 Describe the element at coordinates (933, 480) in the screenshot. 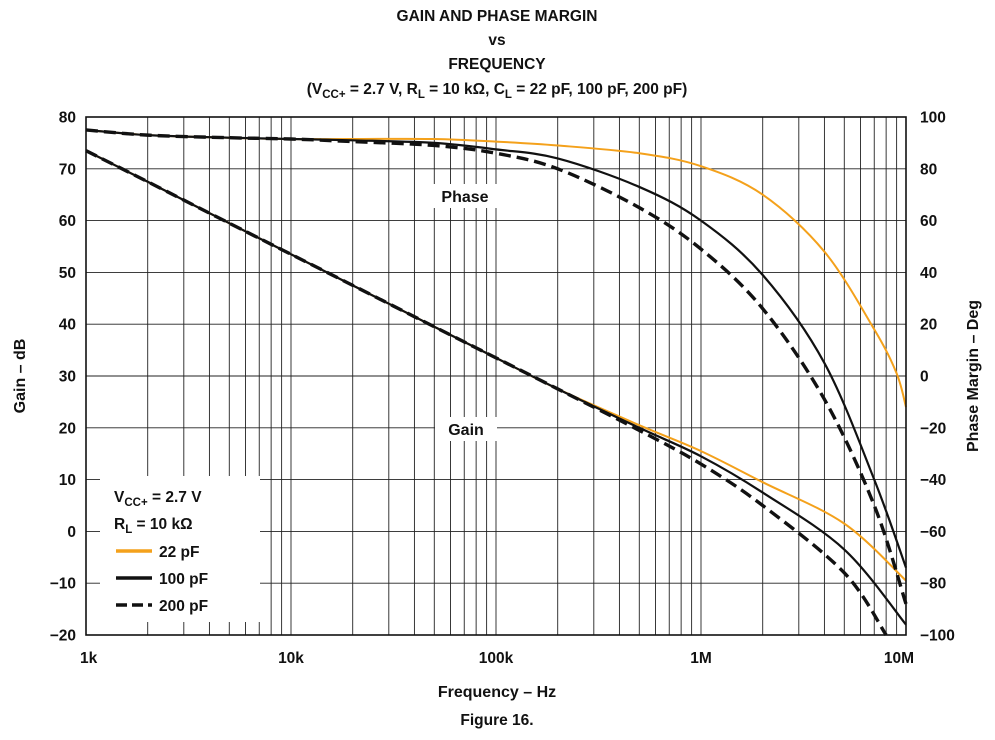

I see `y-right-tick-label-7: −40` at that location.